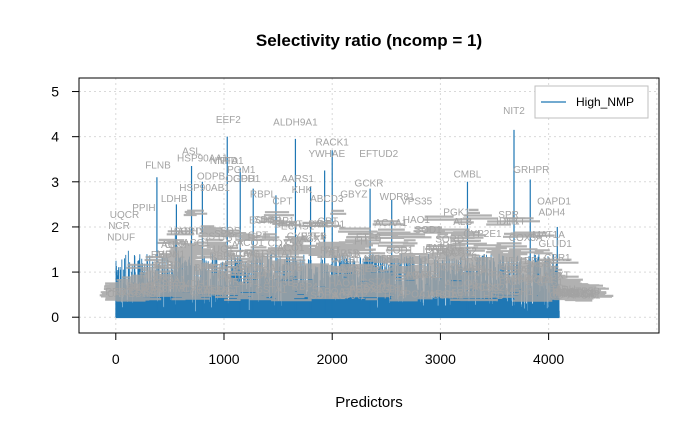 The image size is (700, 432). Describe the element at coordinates (548, 235) in the screenshot. I see `predictor-label: MAT1A` at that location.